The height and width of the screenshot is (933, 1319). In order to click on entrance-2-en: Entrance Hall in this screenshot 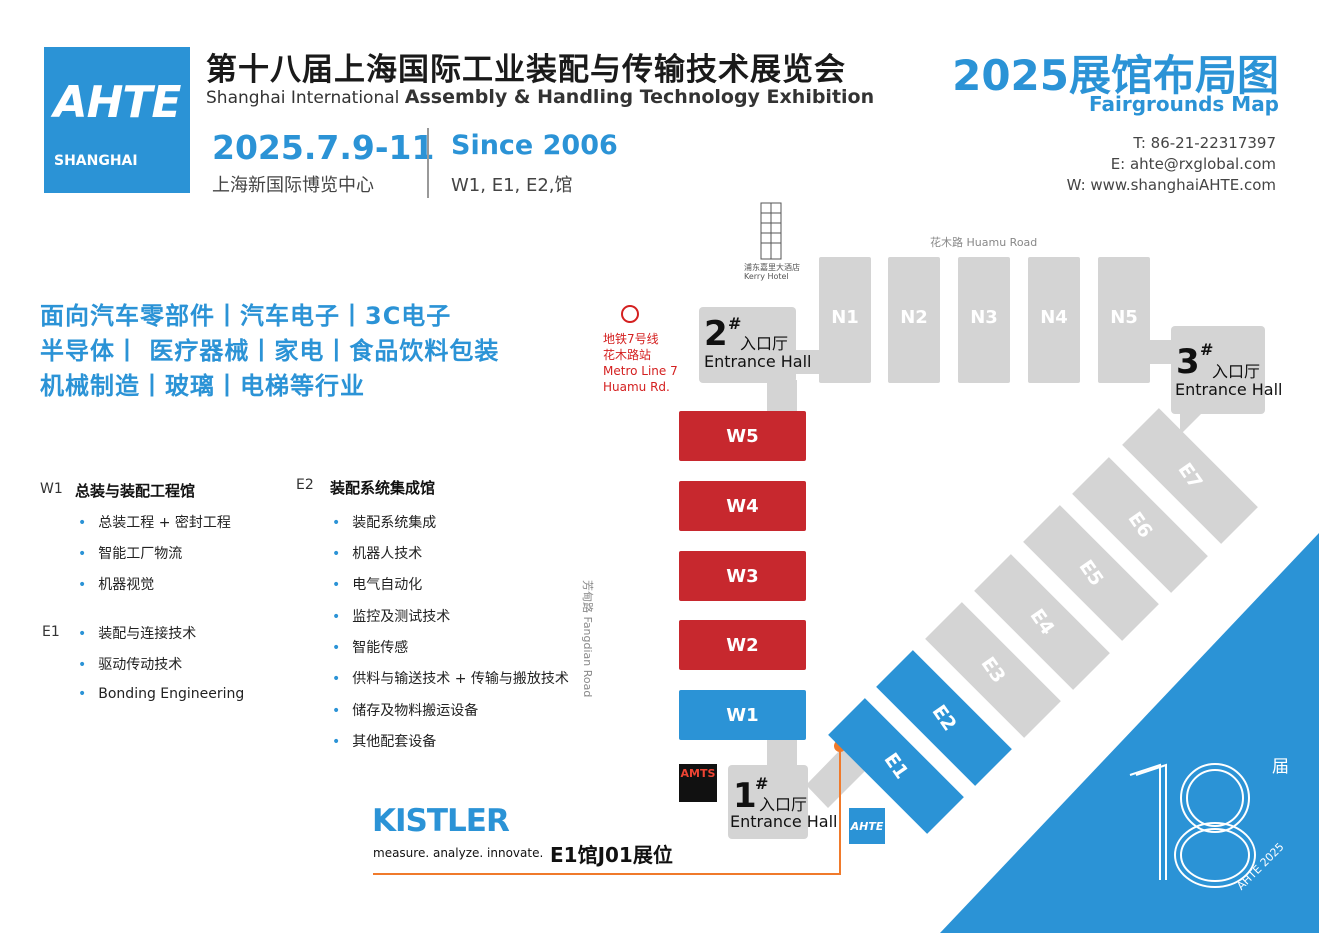, I will do `click(758, 361)`.